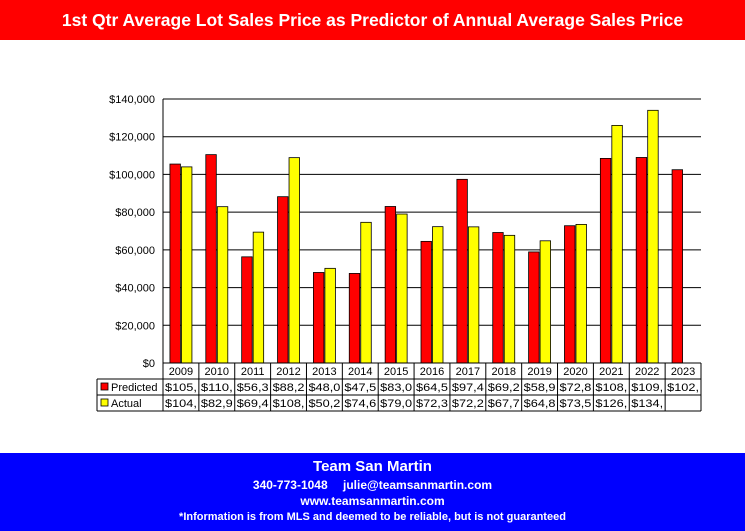  What do you see at coordinates (283, 280) in the screenshot?
I see `bar-predicted-2012` at bounding box center [283, 280].